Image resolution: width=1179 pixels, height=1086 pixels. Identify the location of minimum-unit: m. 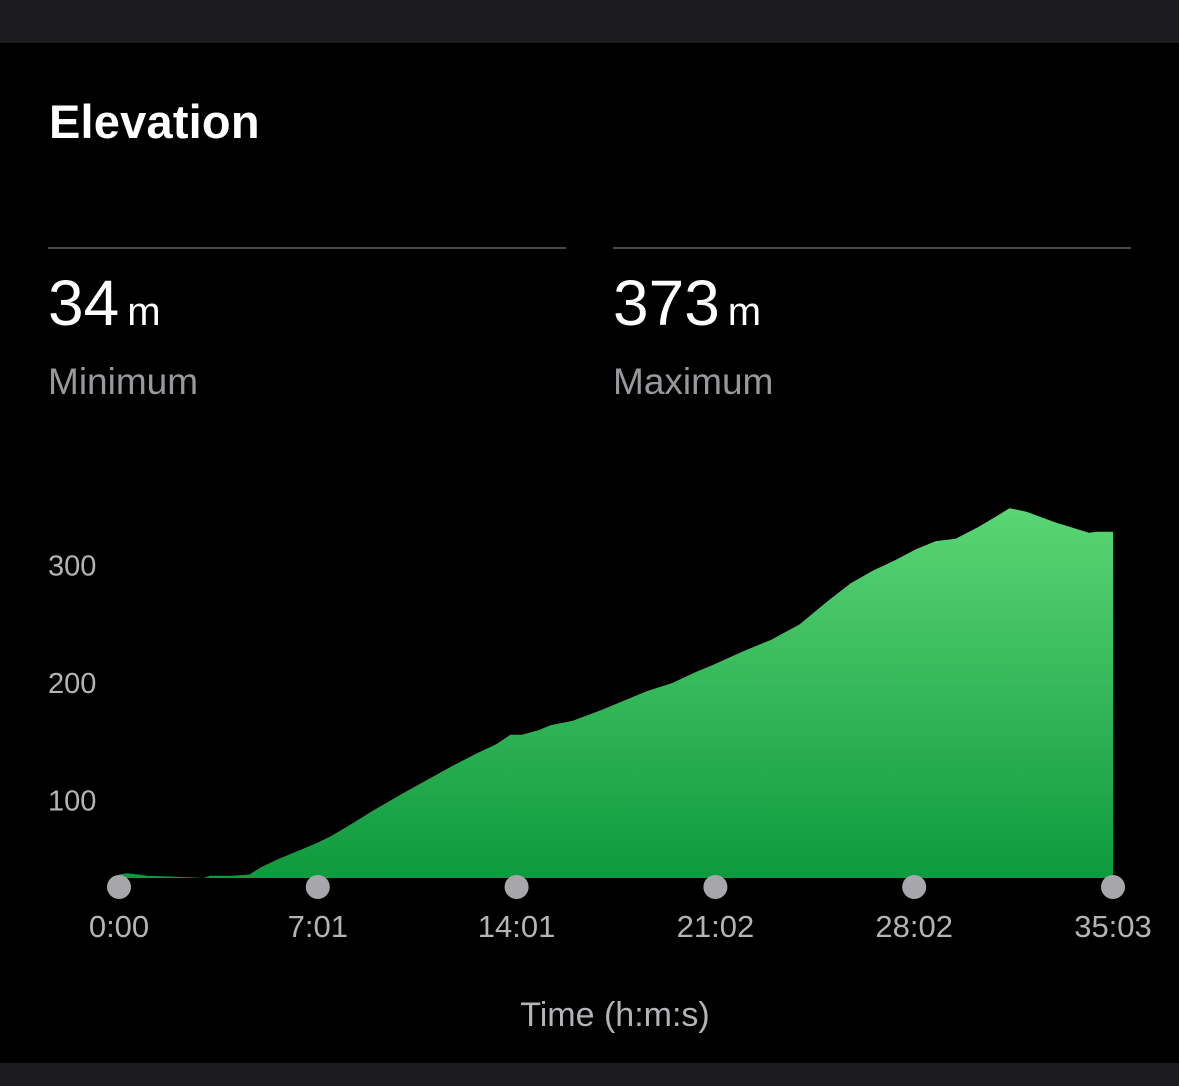
(144, 312).